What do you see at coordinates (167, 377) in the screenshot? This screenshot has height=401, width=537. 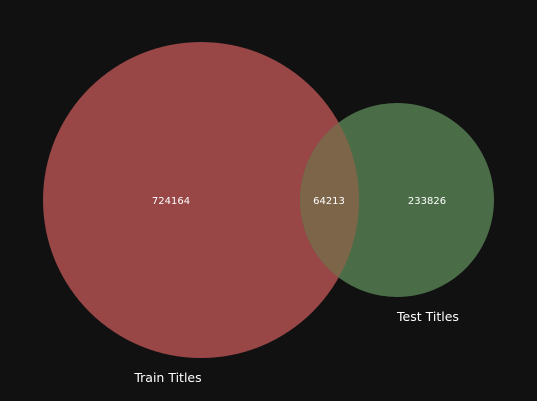 I see `train-set-label: Train Titles` at bounding box center [167, 377].